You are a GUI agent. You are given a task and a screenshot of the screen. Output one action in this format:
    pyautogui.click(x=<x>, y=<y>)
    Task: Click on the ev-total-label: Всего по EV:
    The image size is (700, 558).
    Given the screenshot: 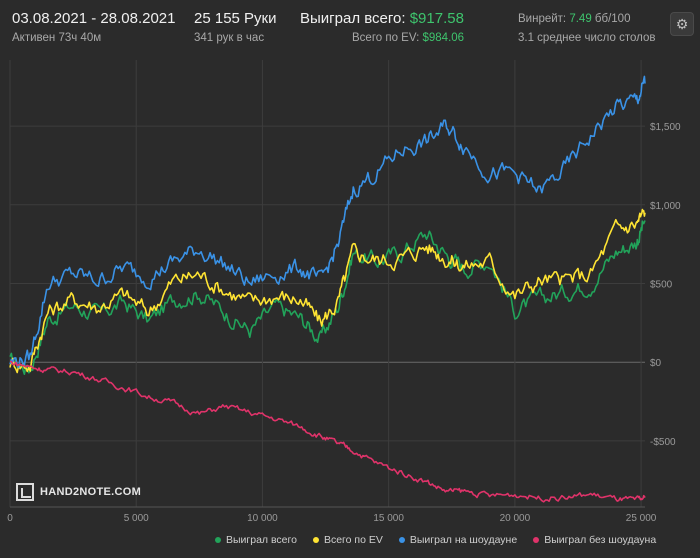 What is the action you would take?
    pyautogui.click(x=386, y=38)
    